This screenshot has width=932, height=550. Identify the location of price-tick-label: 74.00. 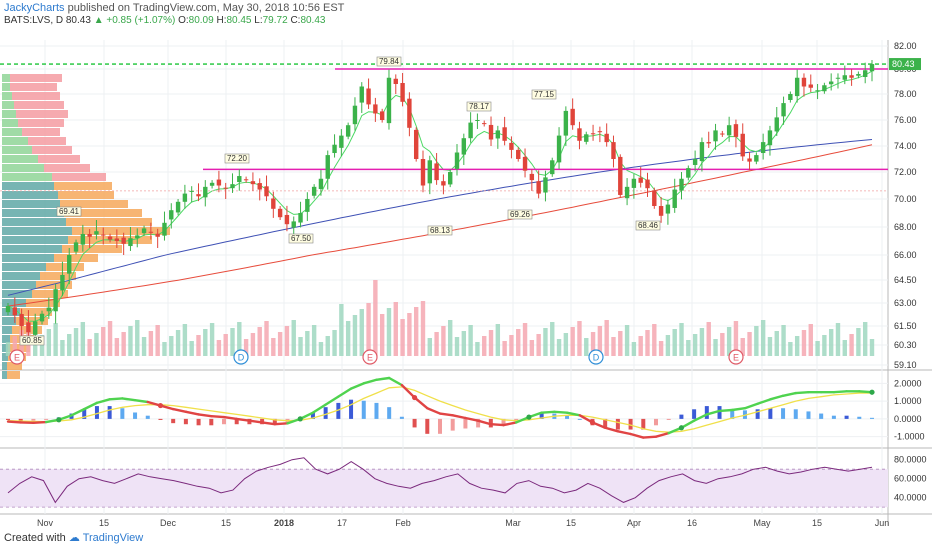
(905, 146).